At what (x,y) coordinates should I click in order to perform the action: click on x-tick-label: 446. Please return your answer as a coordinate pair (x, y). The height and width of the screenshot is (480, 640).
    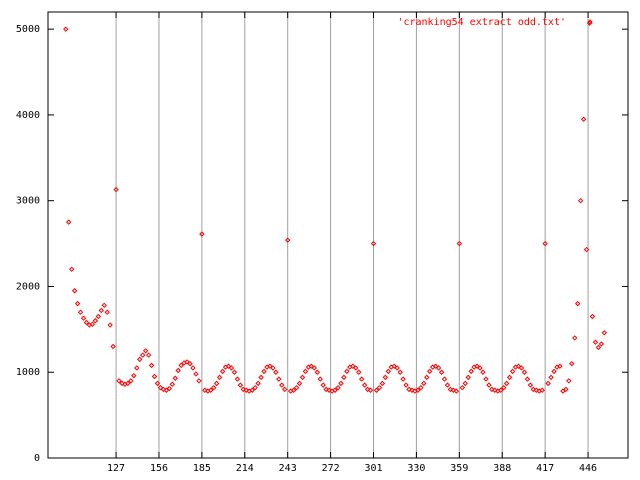
    Looking at the image, I should click on (588, 468).